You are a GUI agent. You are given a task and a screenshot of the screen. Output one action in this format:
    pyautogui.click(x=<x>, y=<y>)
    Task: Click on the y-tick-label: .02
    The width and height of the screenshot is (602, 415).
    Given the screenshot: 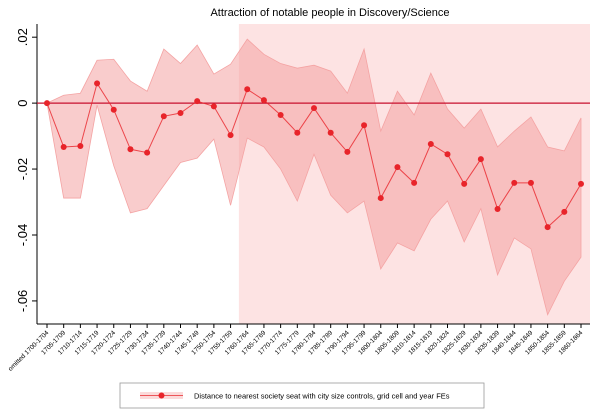 What is the action you would take?
    pyautogui.click(x=22, y=37)
    